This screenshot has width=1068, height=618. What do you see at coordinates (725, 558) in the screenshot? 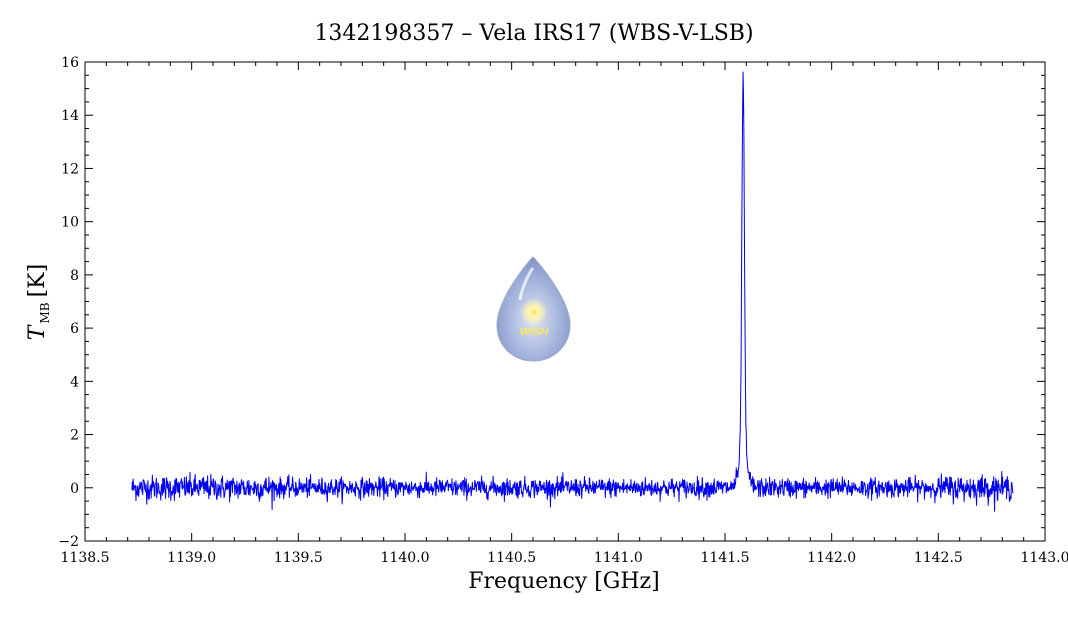
I see `x-tick-label: 1141.5` at bounding box center [725, 558].